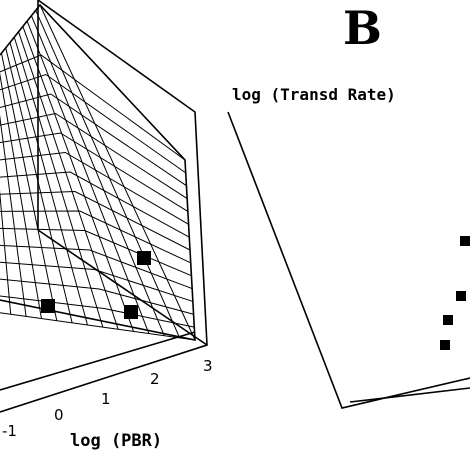 The width and height of the screenshot is (470, 470). What do you see at coordinates (9, 431) in the screenshot?
I see `tick-label: -1` at bounding box center [9, 431].